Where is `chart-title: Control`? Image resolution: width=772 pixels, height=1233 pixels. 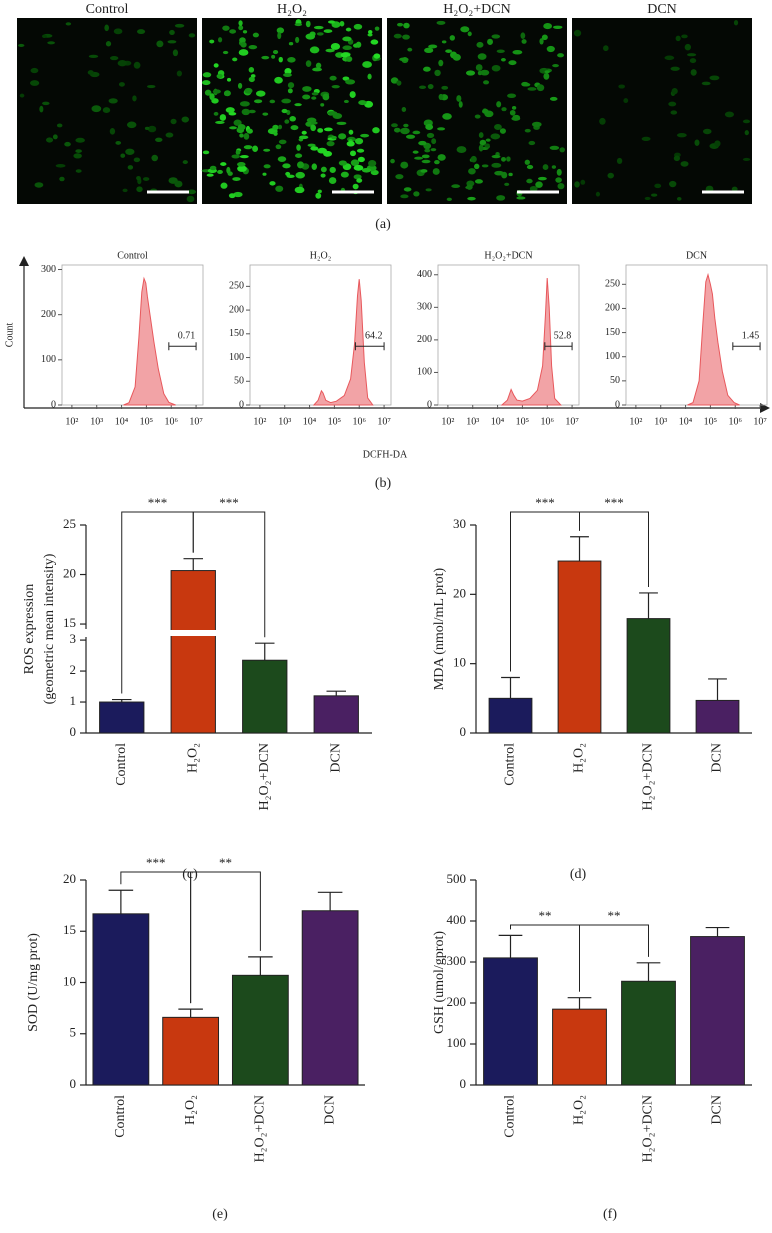 chart-title: Control is located at coordinates (132, 255).